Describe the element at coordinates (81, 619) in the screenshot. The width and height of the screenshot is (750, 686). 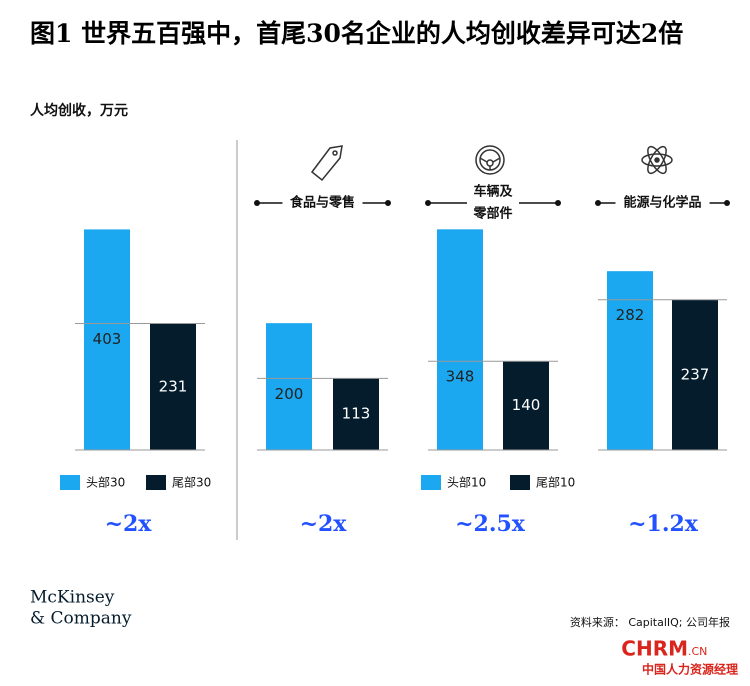
I see `logo: & Company` at that location.